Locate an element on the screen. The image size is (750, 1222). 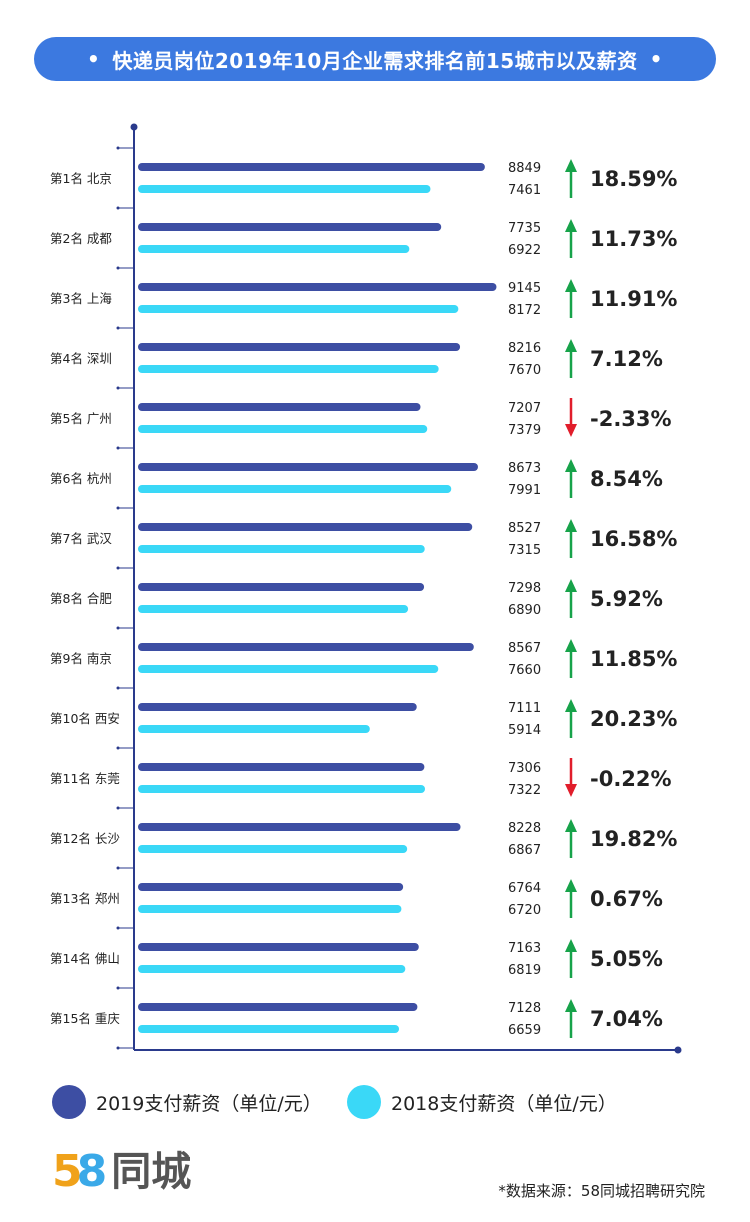
value-label-2019: 7735 is located at coordinates (524, 228).